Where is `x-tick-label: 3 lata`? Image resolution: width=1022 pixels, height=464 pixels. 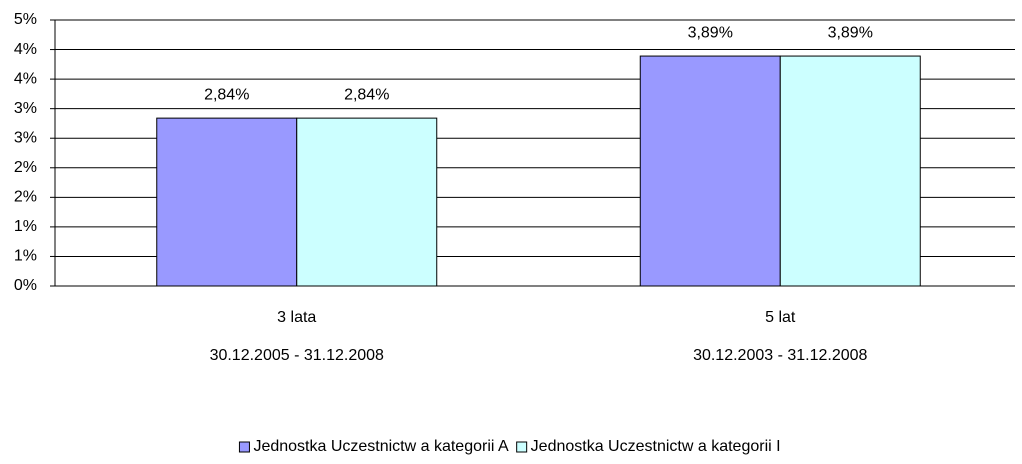 x-tick-label: 3 lata is located at coordinates (296, 317).